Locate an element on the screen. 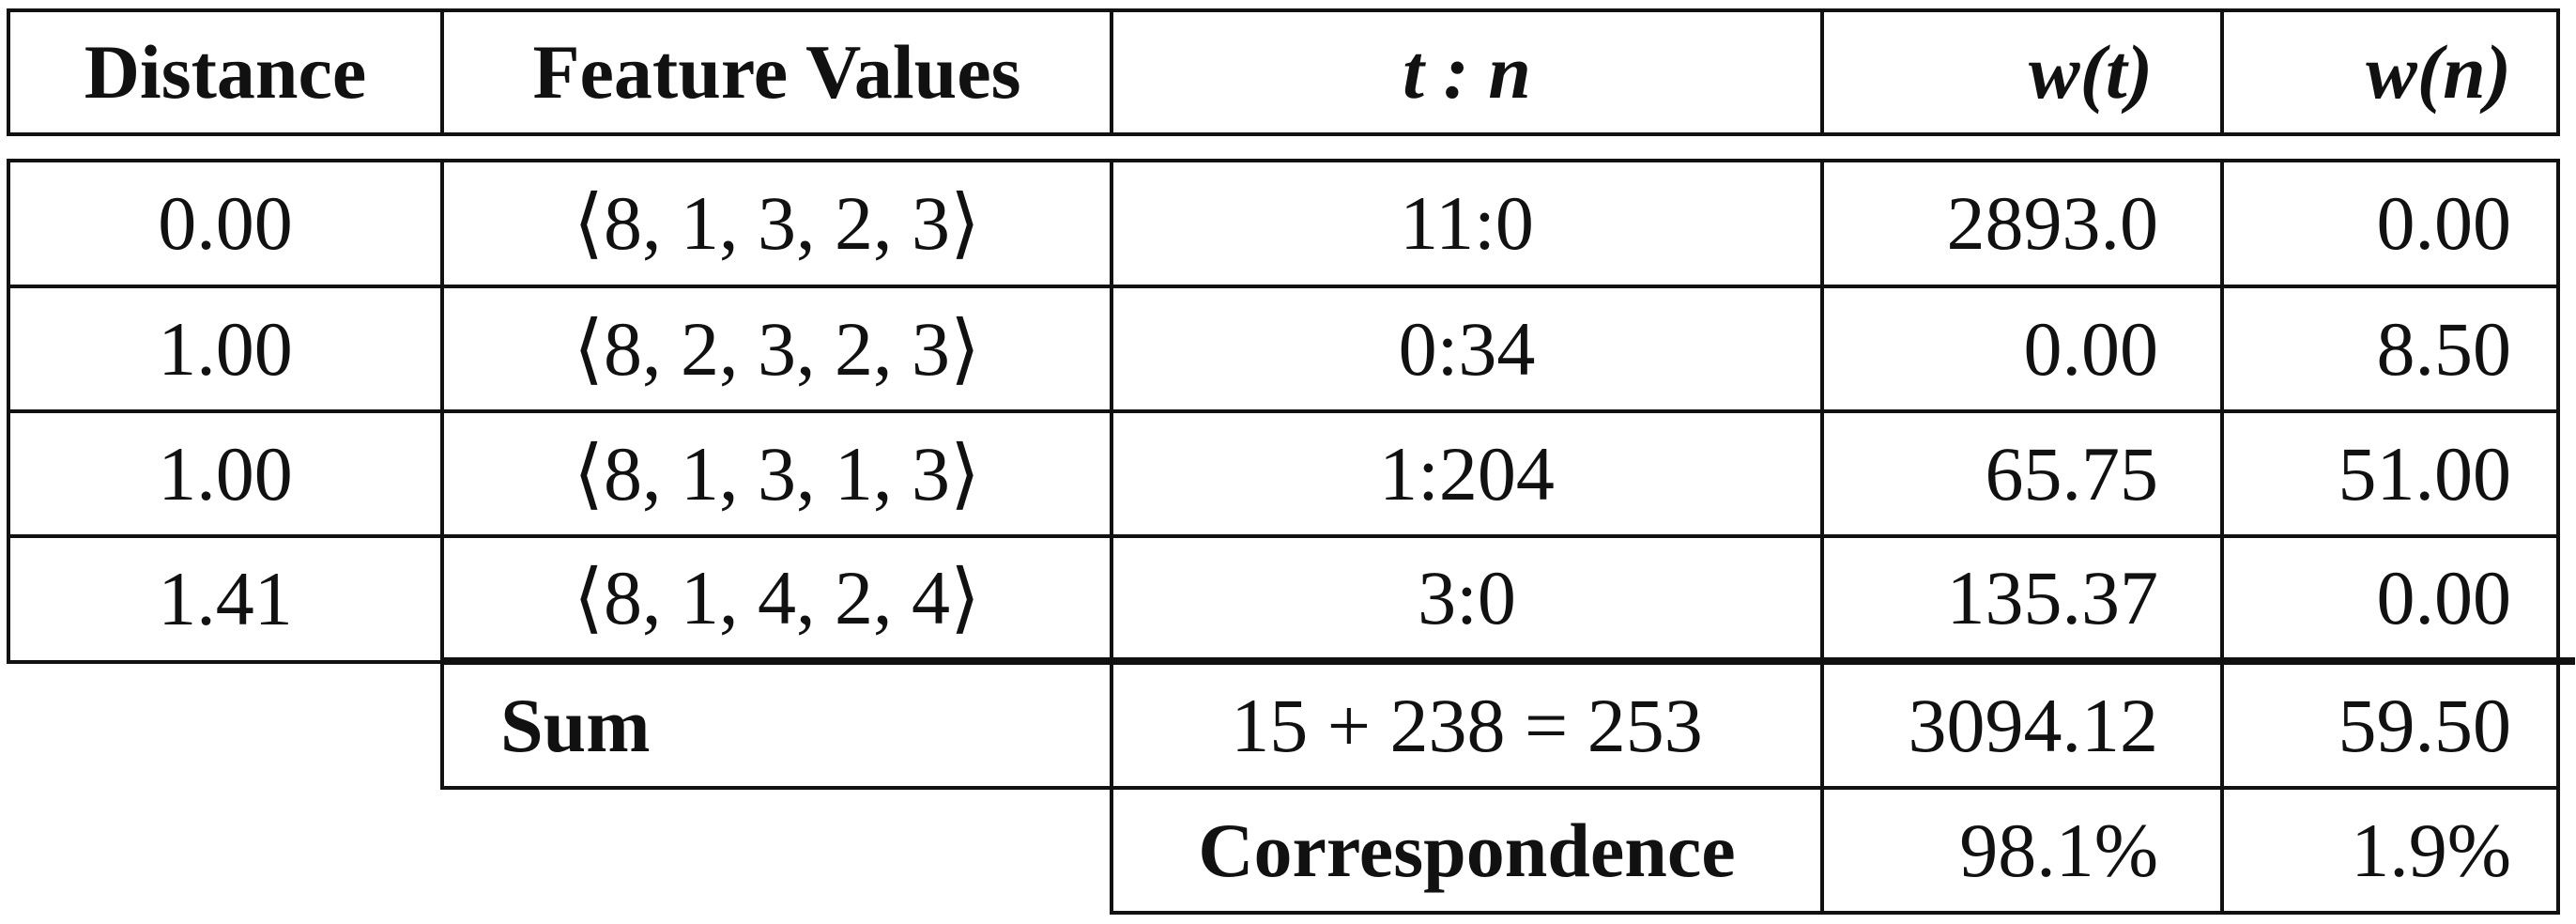 The width and height of the screenshot is (2576, 924). cell-tn: 3:0 is located at coordinates (1467, 597).